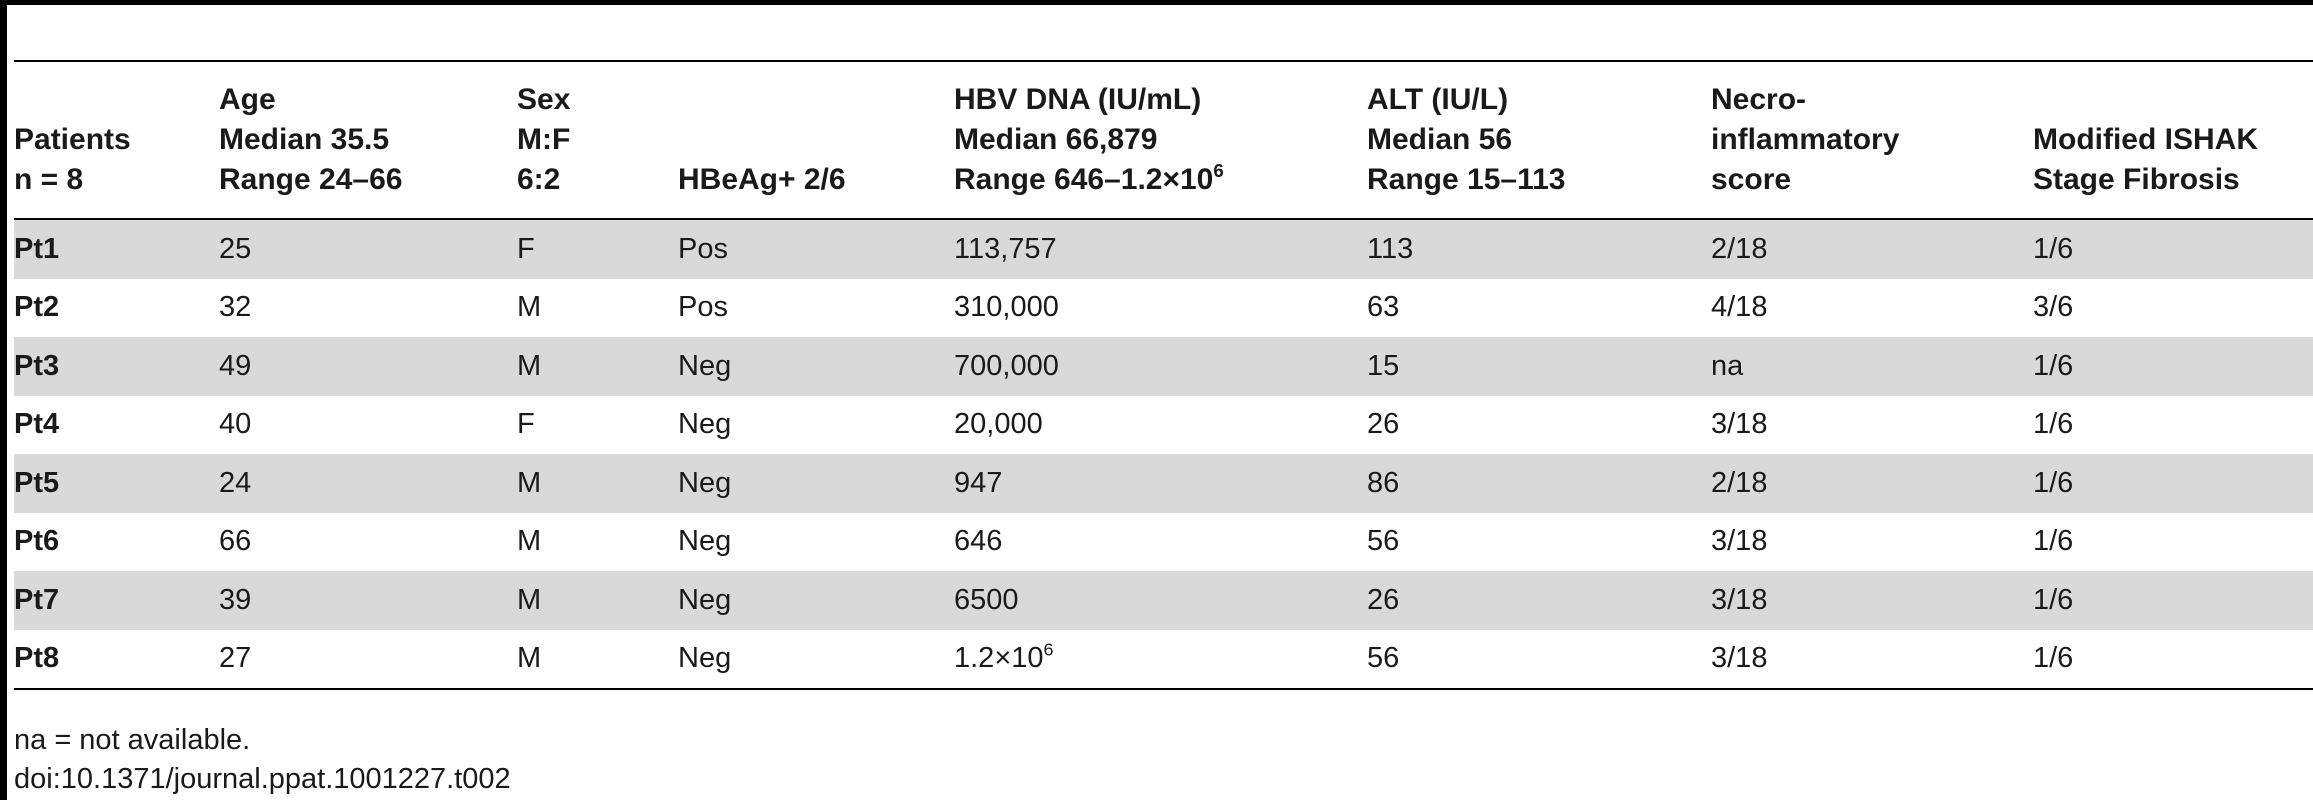 The image size is (2313, 800). What do you see at coordinates (1160, 660) in the screenshot?
I see `cell-hbv-dna: 1.2×106` at bounding box center [1160, 660].